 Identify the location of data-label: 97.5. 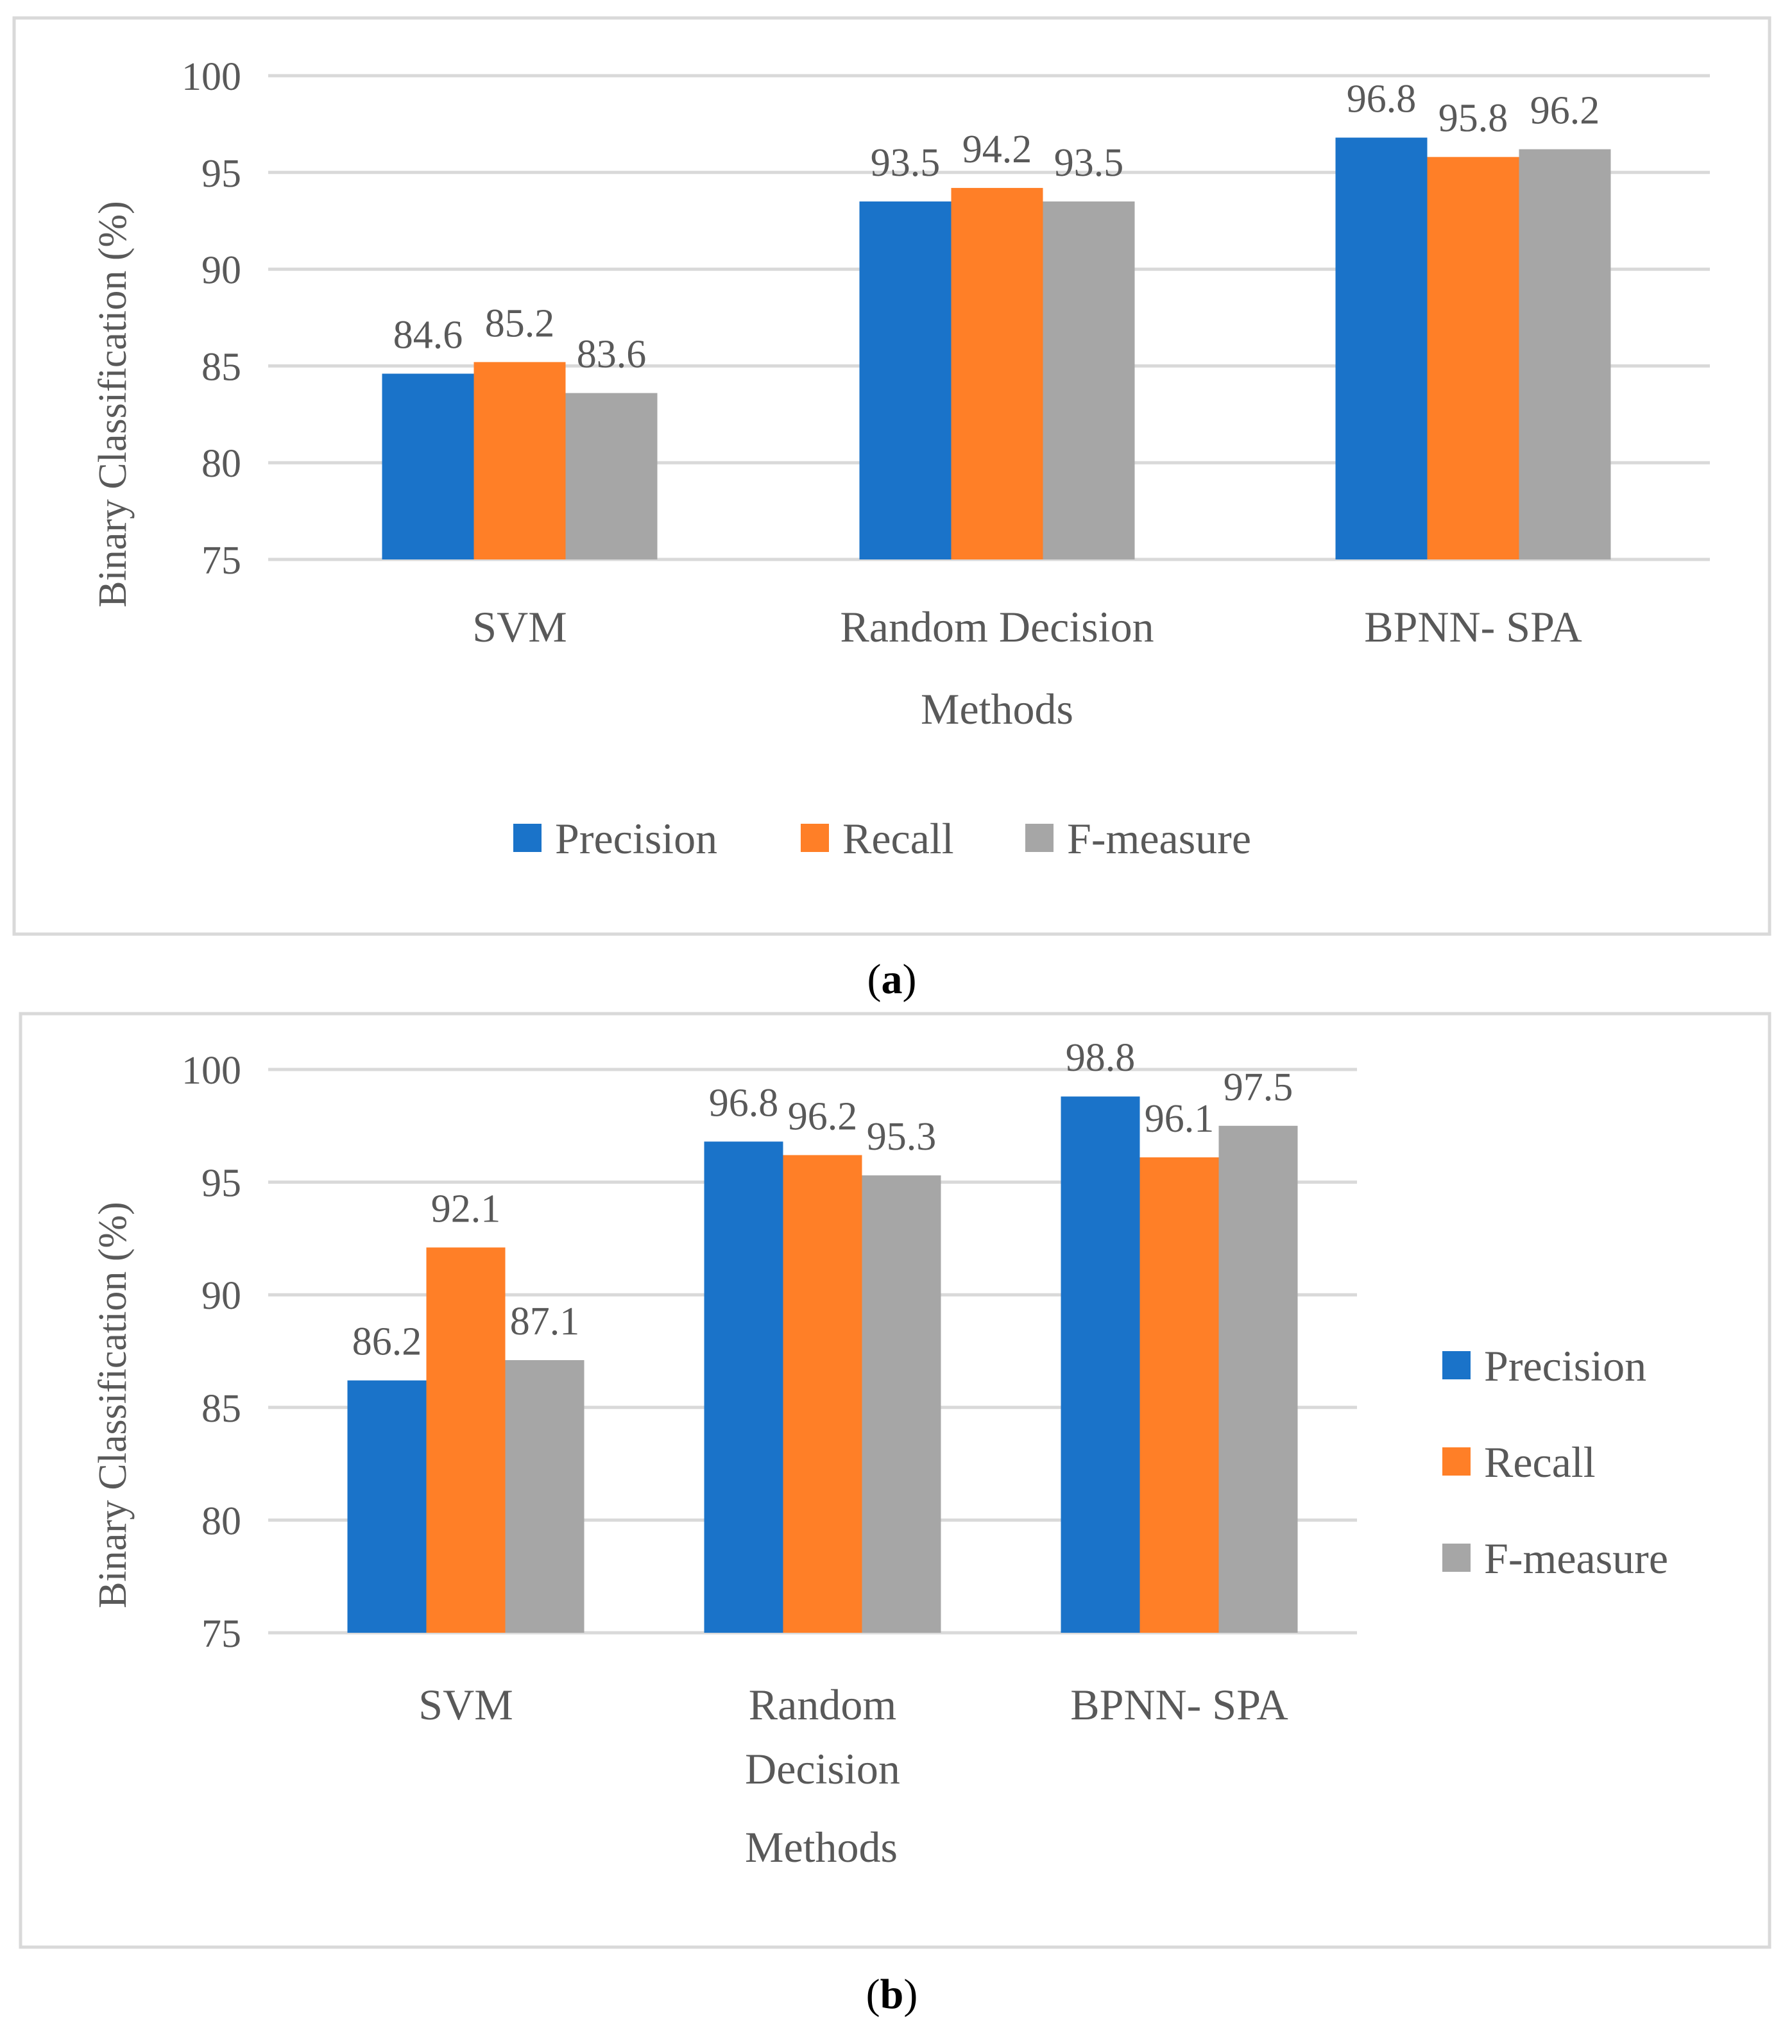
(1258, 1088).